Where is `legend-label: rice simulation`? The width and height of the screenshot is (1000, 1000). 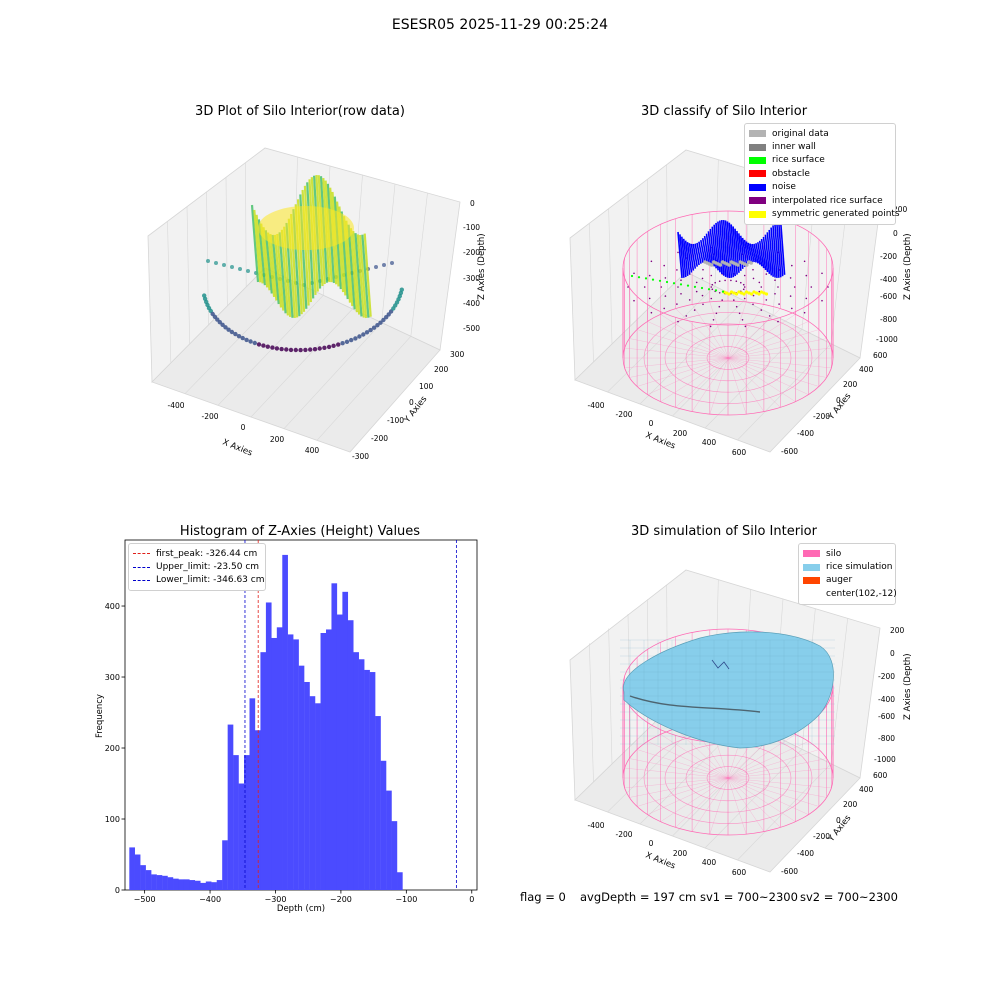
legend-label: rice simulation is located at coordinates (859, 567).